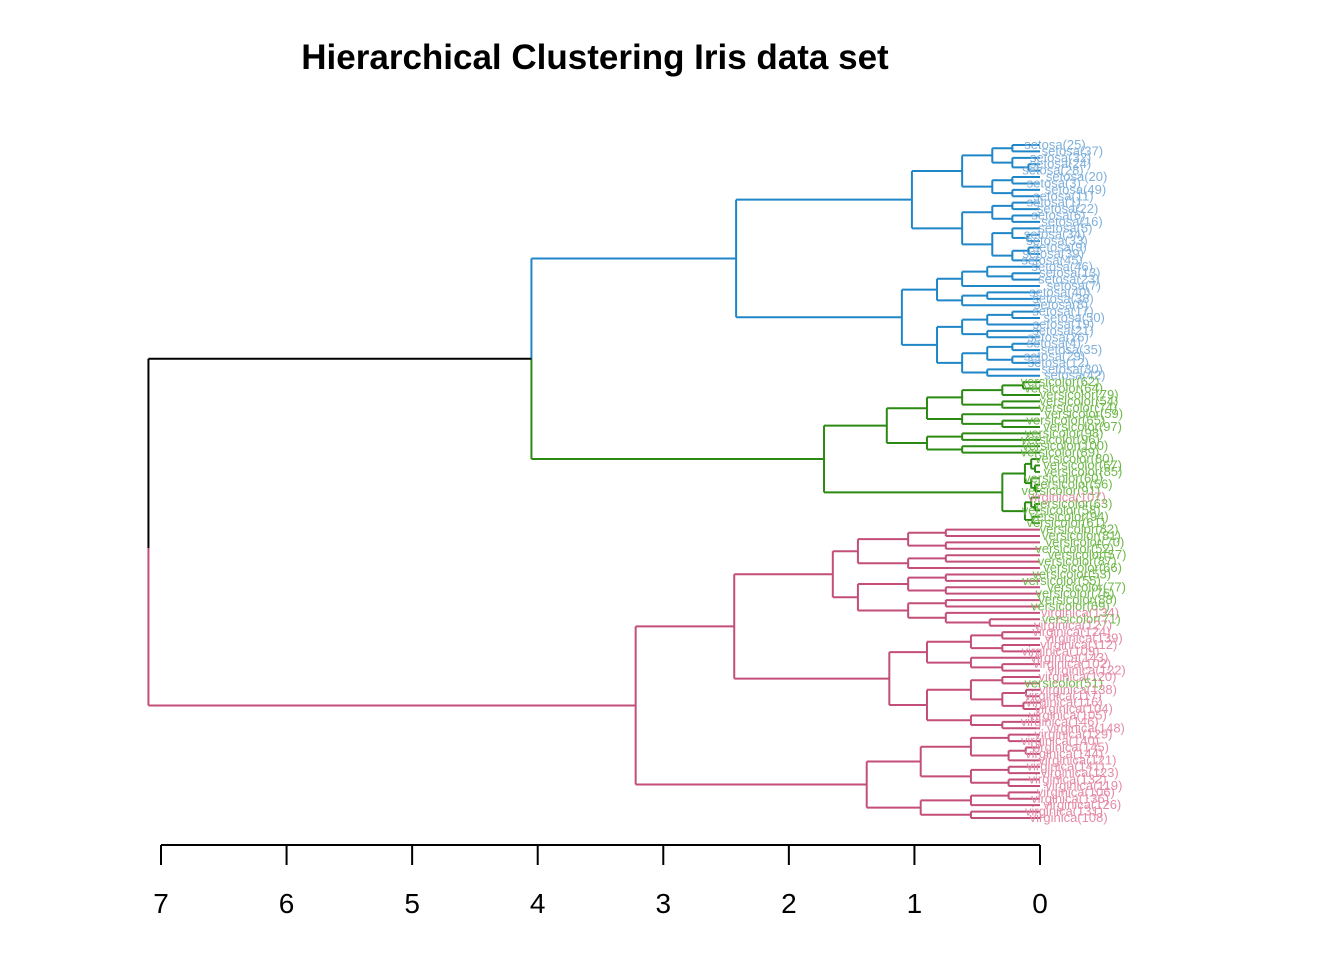  What do you see at coordinates (1072, 150) in the screenshot?
I see `leaf-label: setosa(37)` at bounding box center [1072, 150].